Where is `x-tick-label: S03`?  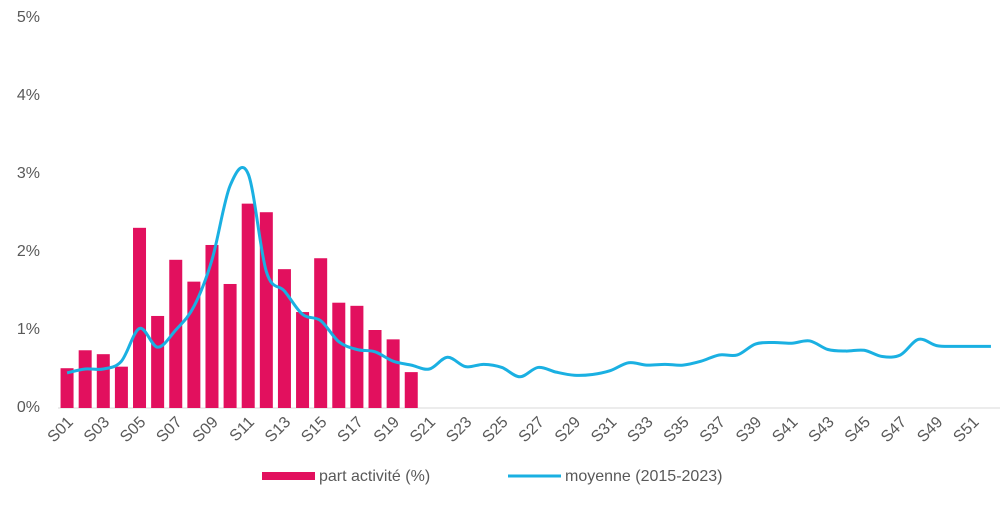
x-tick-label: S03 is located at coordinates (97, 430).